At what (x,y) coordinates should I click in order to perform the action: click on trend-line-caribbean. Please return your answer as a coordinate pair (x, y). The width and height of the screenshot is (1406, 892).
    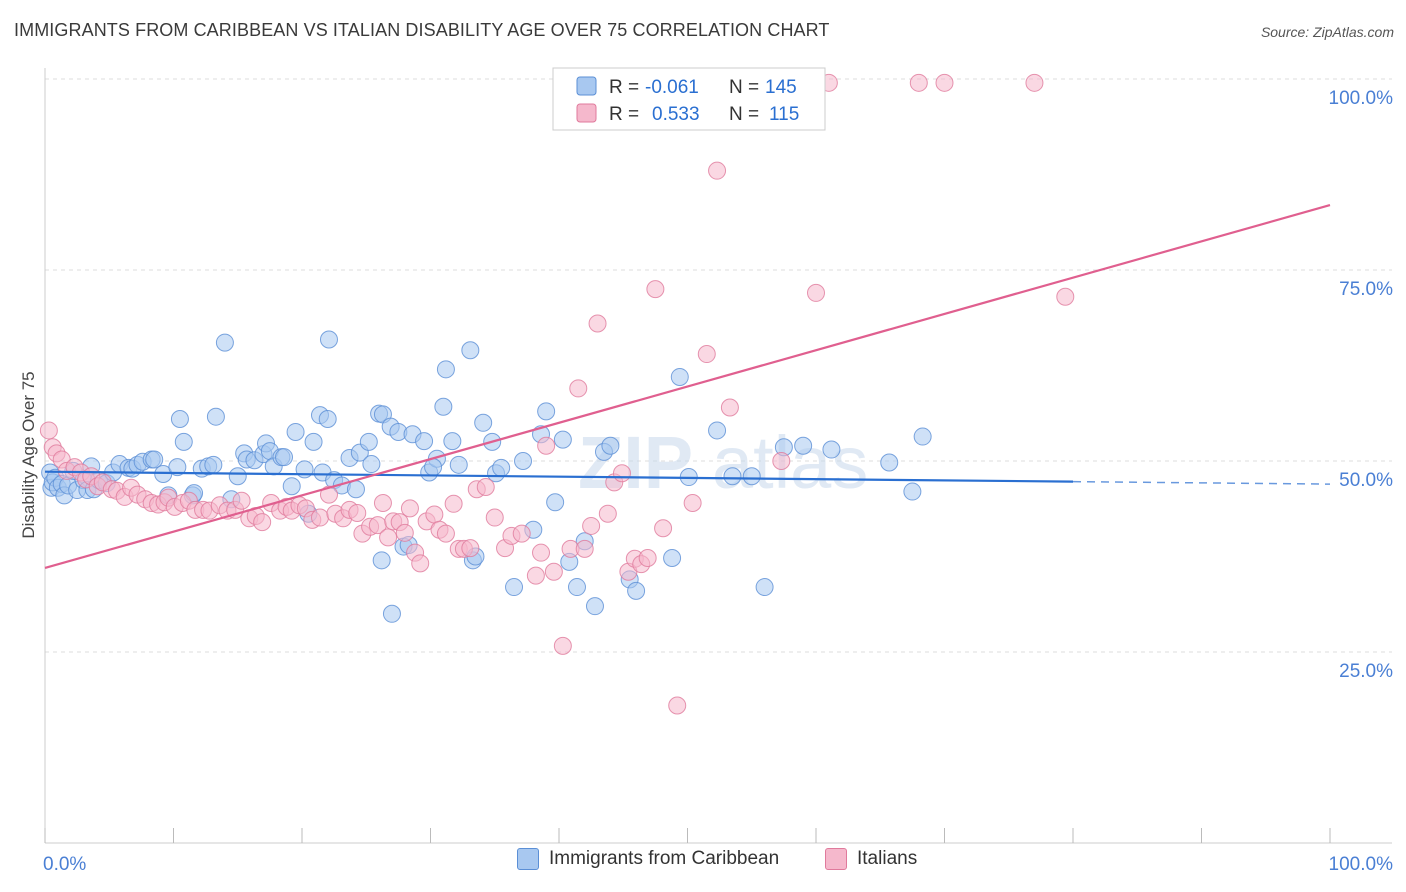
    Looking at the image, I should click on (559, 476).